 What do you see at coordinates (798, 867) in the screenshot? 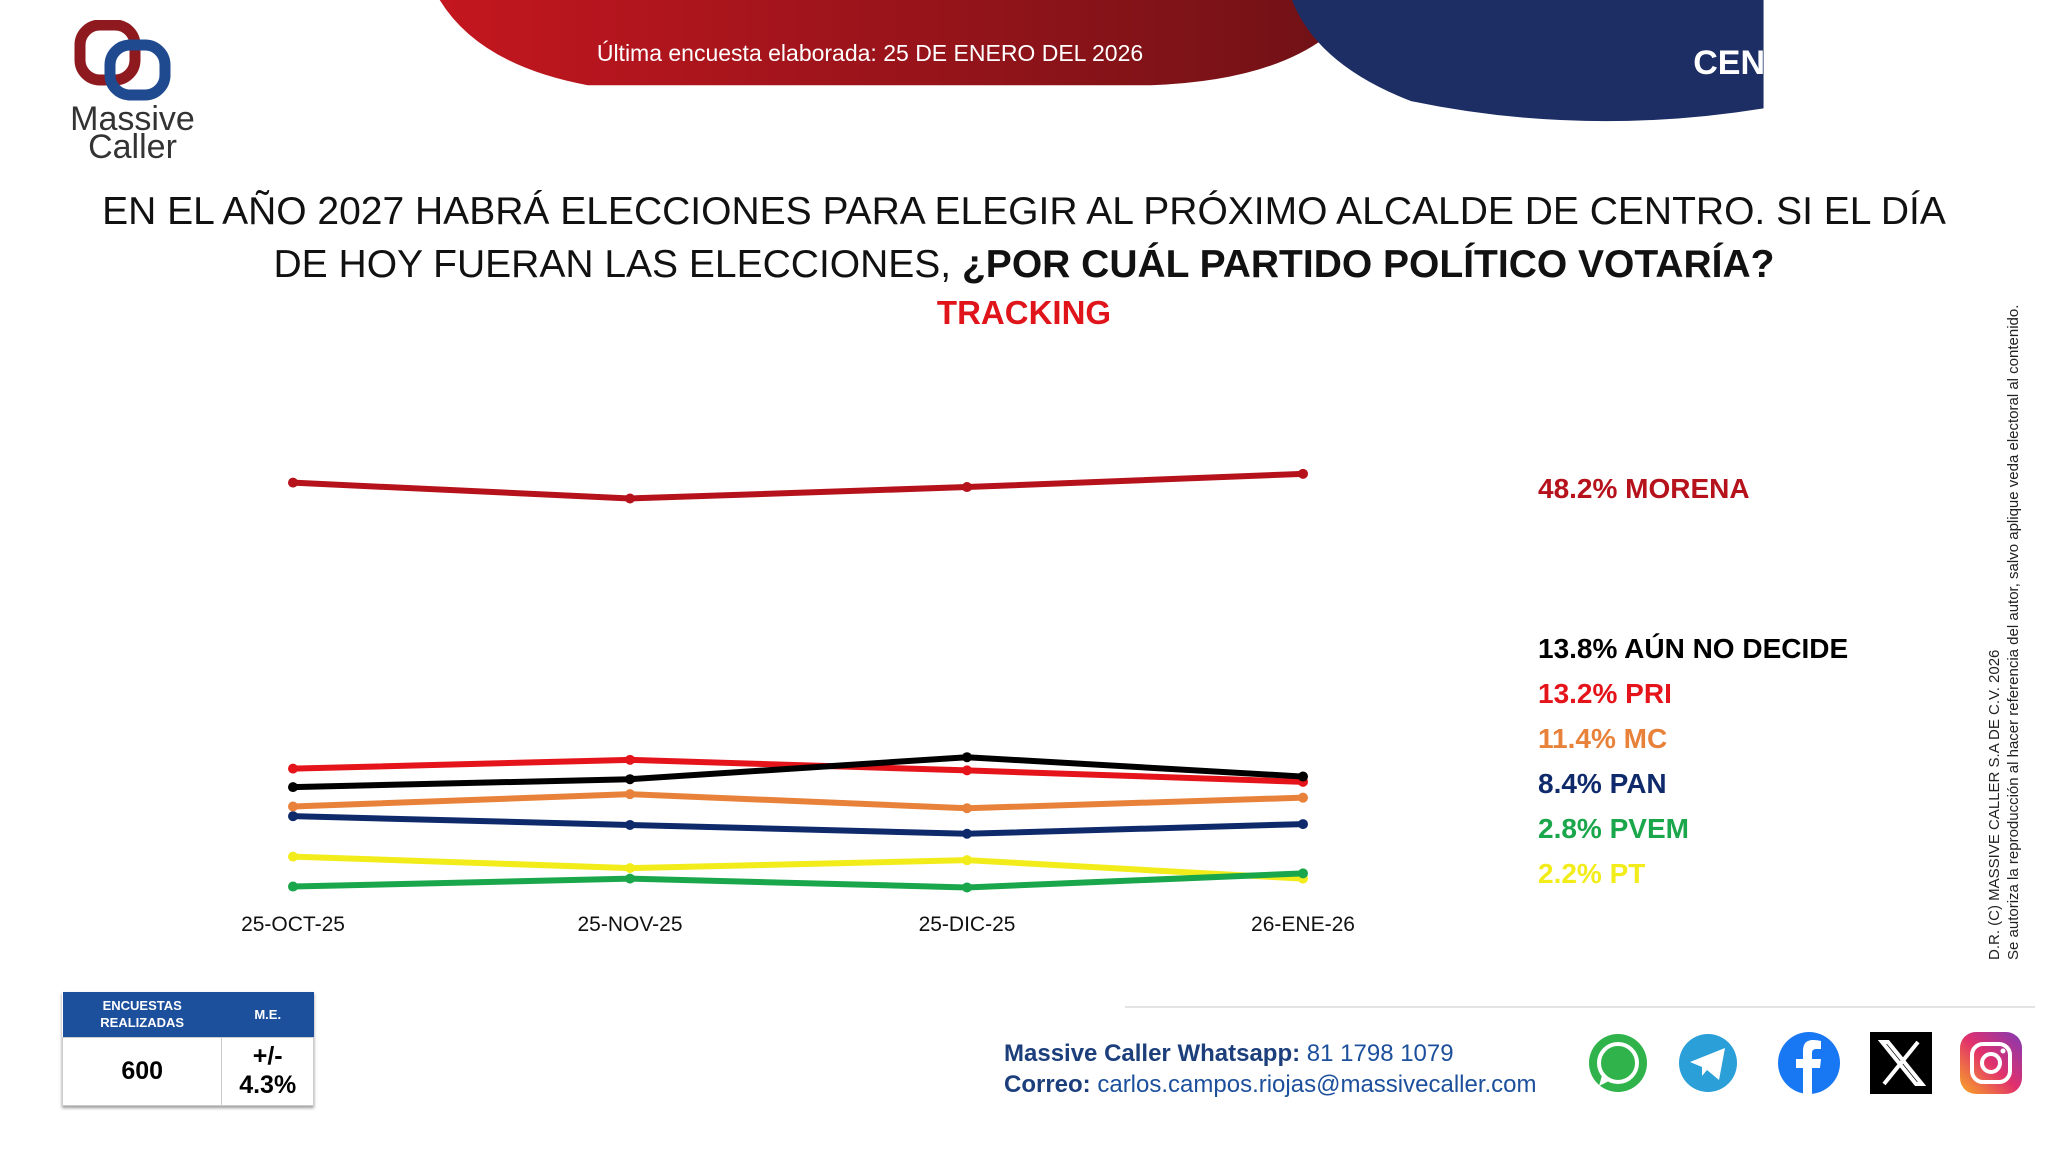
I see `series-line-pt` at bounding box center [798, 867].